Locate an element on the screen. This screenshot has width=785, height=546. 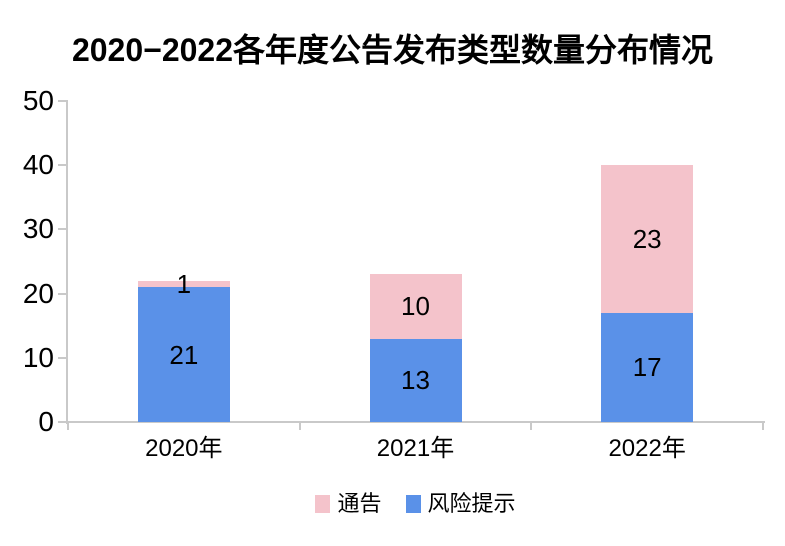
y-tick-label: 50 is located at coordinates (38, 100).